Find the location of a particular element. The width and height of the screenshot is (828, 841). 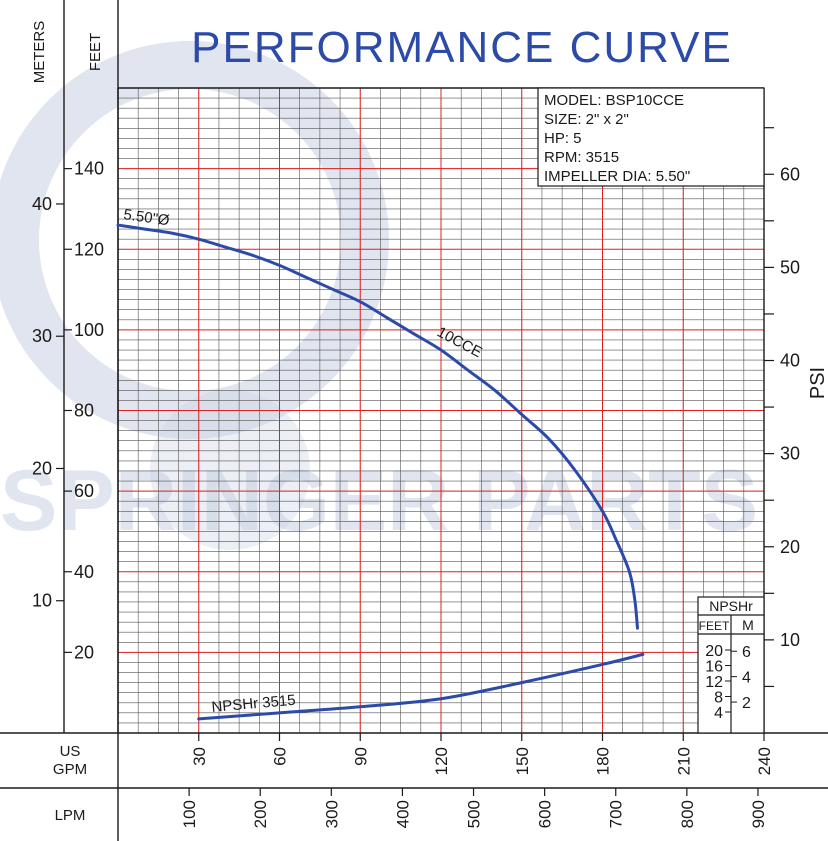

npshr-feet-tick-label: 4 is located at coordinates (718, 713).